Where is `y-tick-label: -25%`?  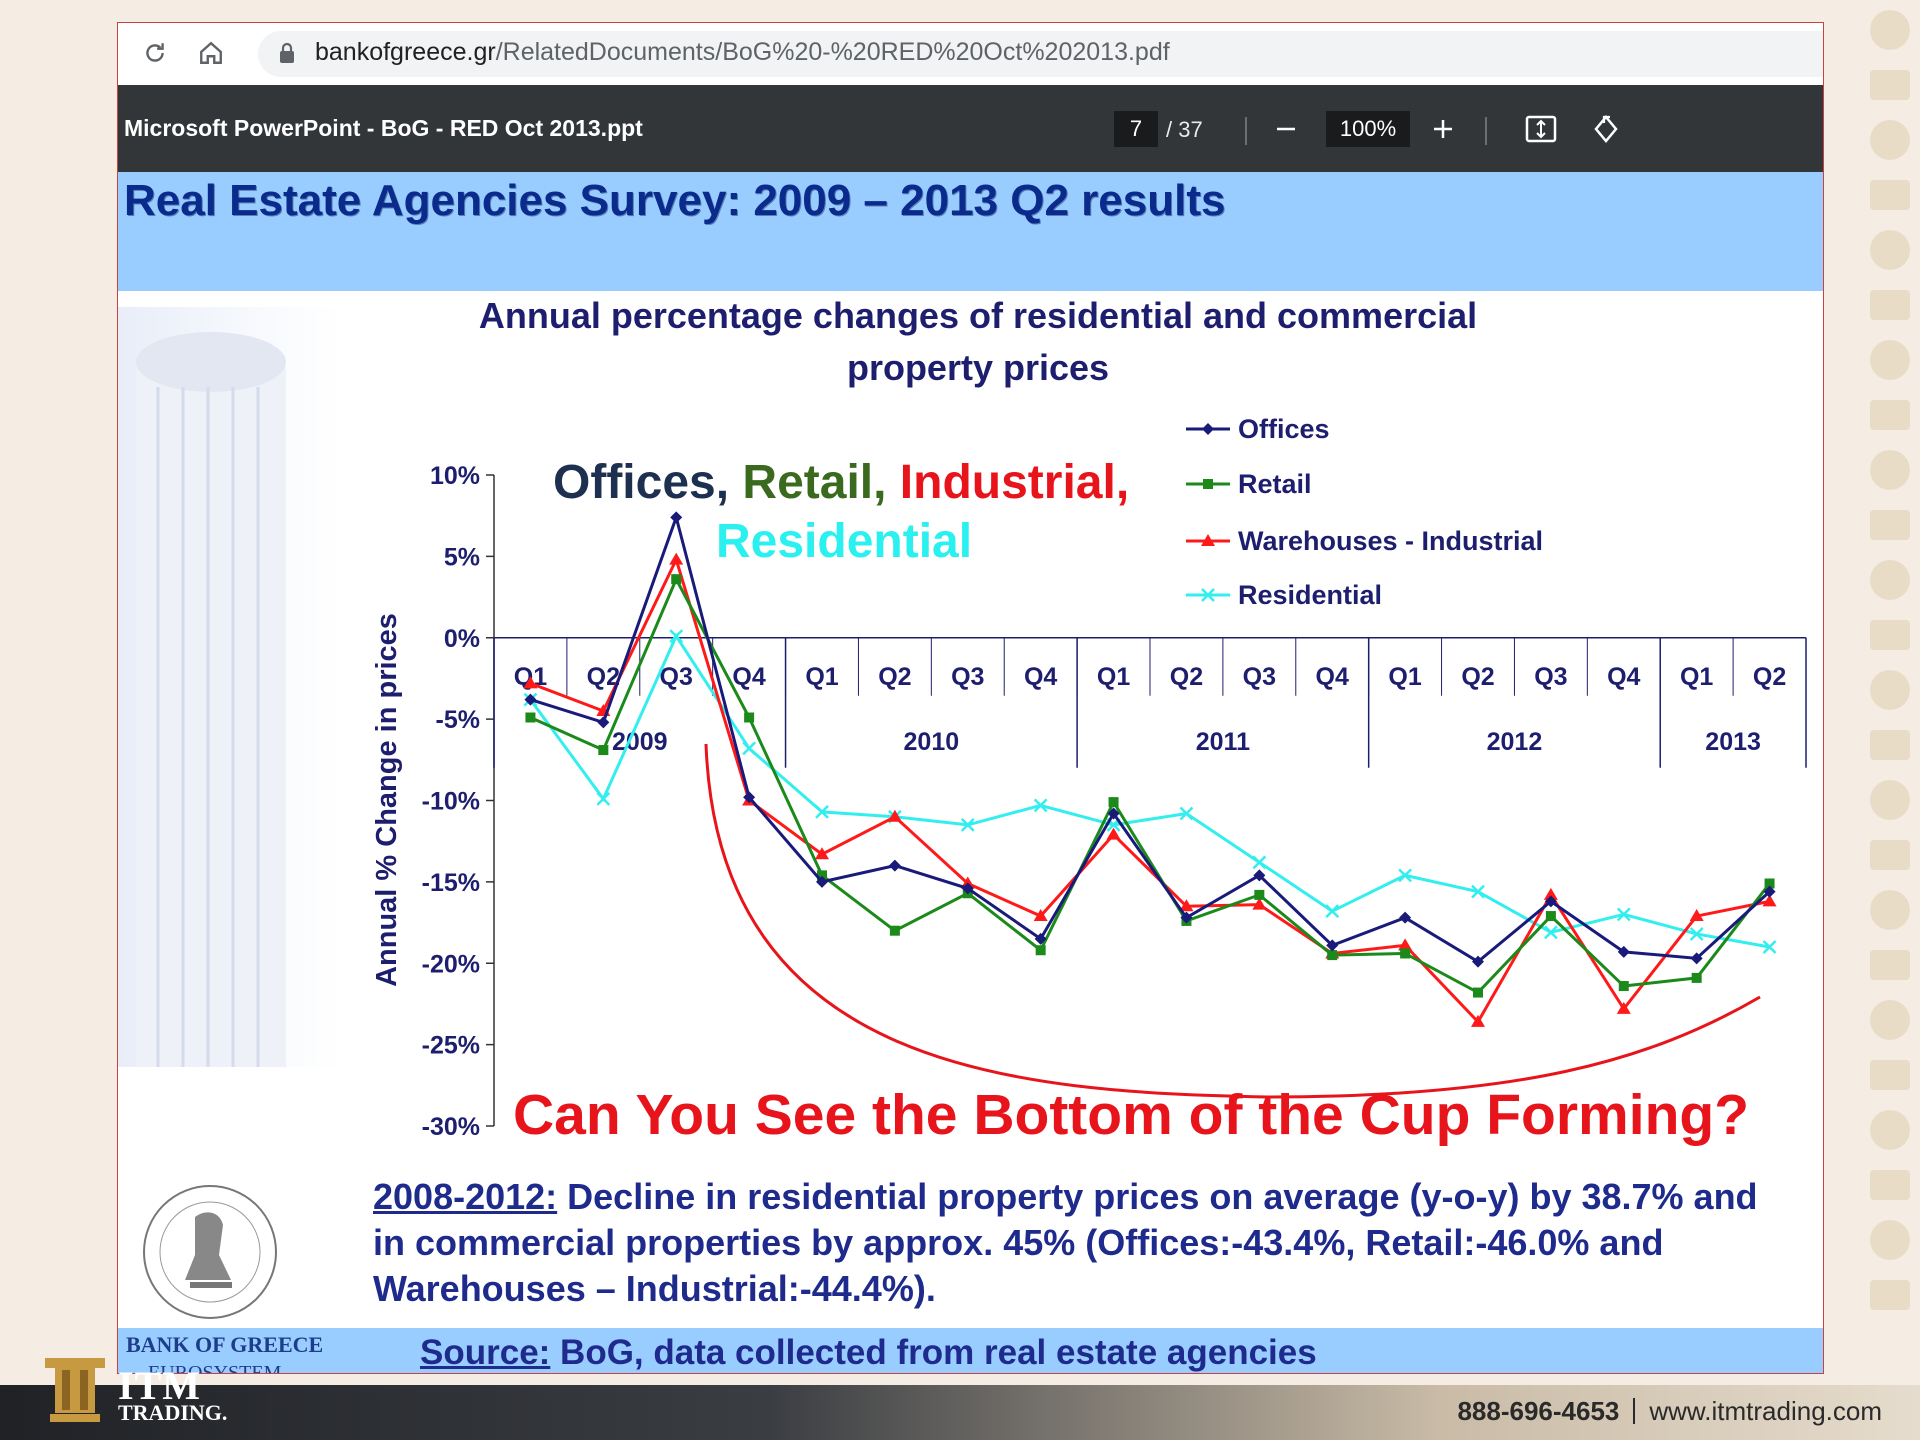
y-tick-label: -25% is located at coordinates (451, 1046).